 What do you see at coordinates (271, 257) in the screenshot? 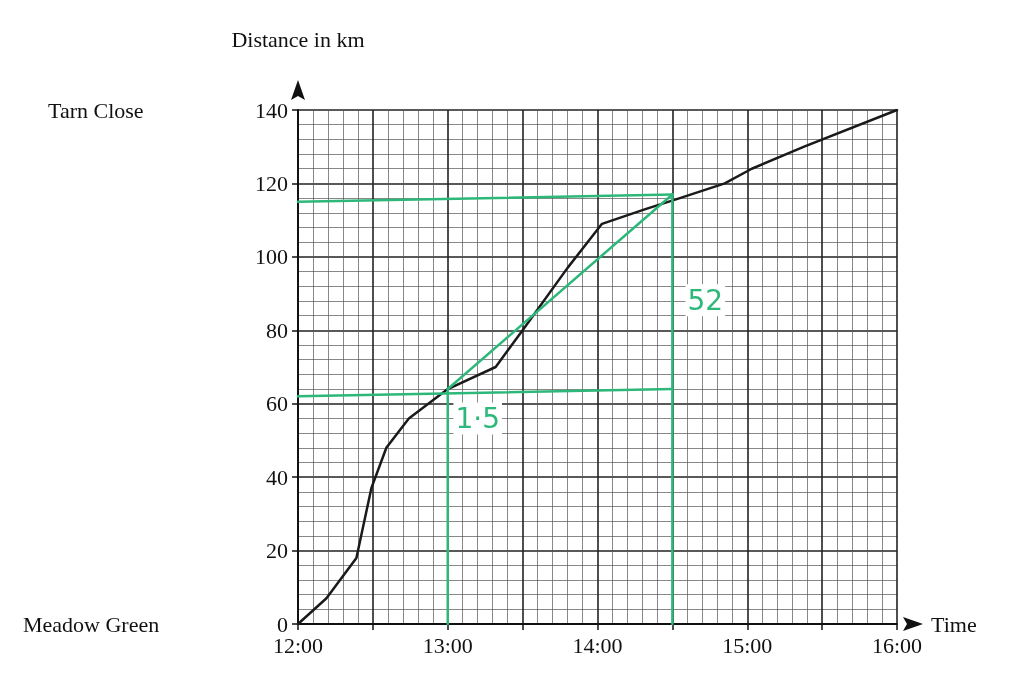
I see `y-tick-label: 100` at bounding box center [271, 257].